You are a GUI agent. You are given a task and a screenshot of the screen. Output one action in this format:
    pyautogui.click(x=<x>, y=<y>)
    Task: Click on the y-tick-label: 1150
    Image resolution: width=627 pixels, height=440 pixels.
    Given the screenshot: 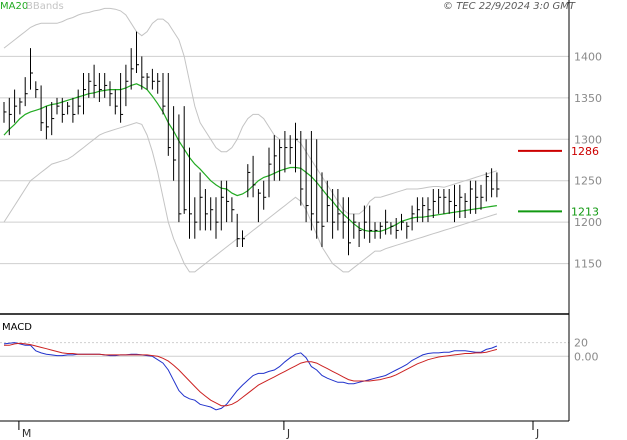 What is the action you would take?
    pyautogui.click(x=588, y=264)
    